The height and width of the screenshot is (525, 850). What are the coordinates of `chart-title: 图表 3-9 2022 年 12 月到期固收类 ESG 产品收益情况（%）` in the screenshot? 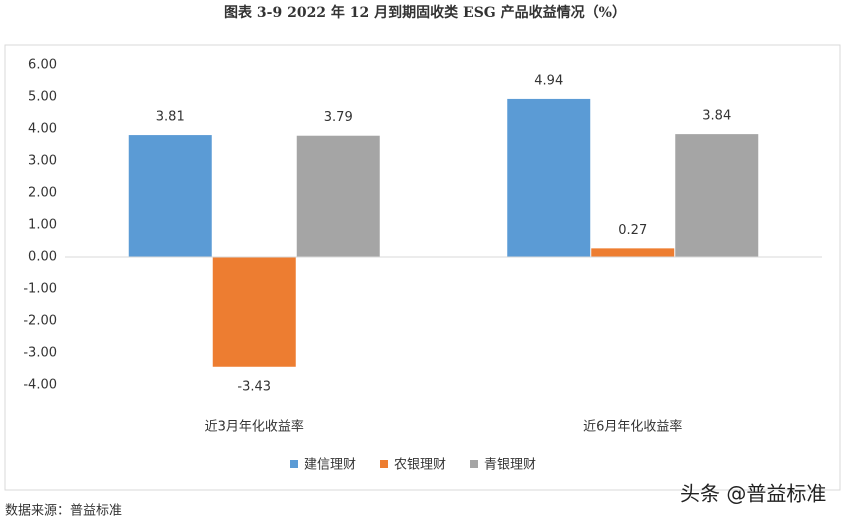 It's located at (425, 12).